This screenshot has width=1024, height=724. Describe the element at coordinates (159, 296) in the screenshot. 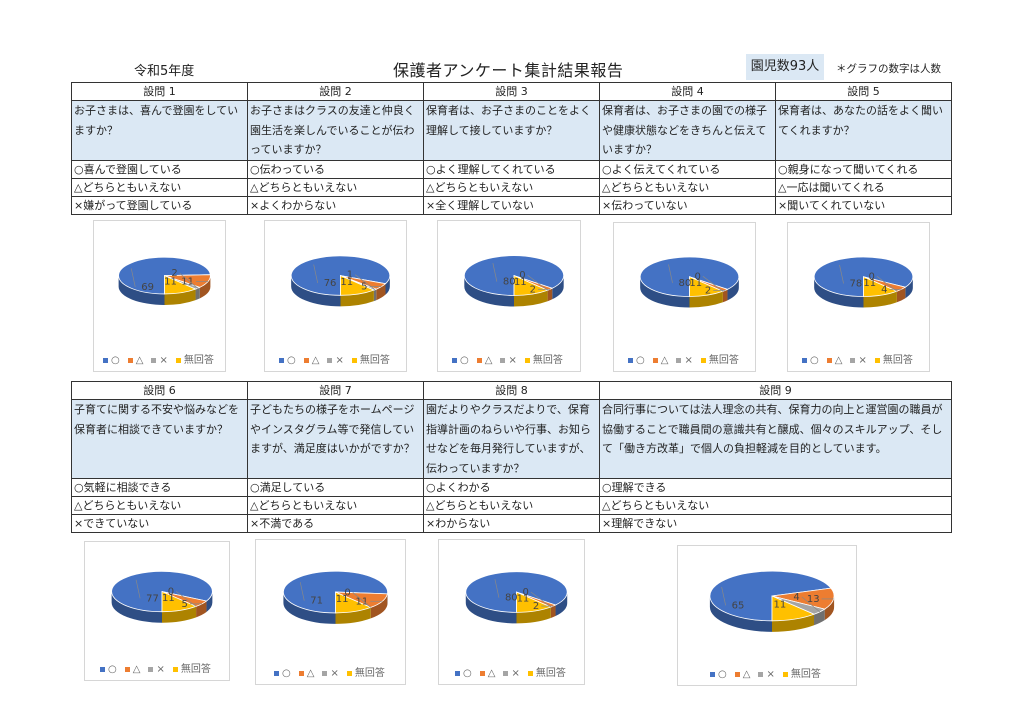

I see `pie-chart-1: 69 11 2 11 ○ △ × 無回答` at that location.